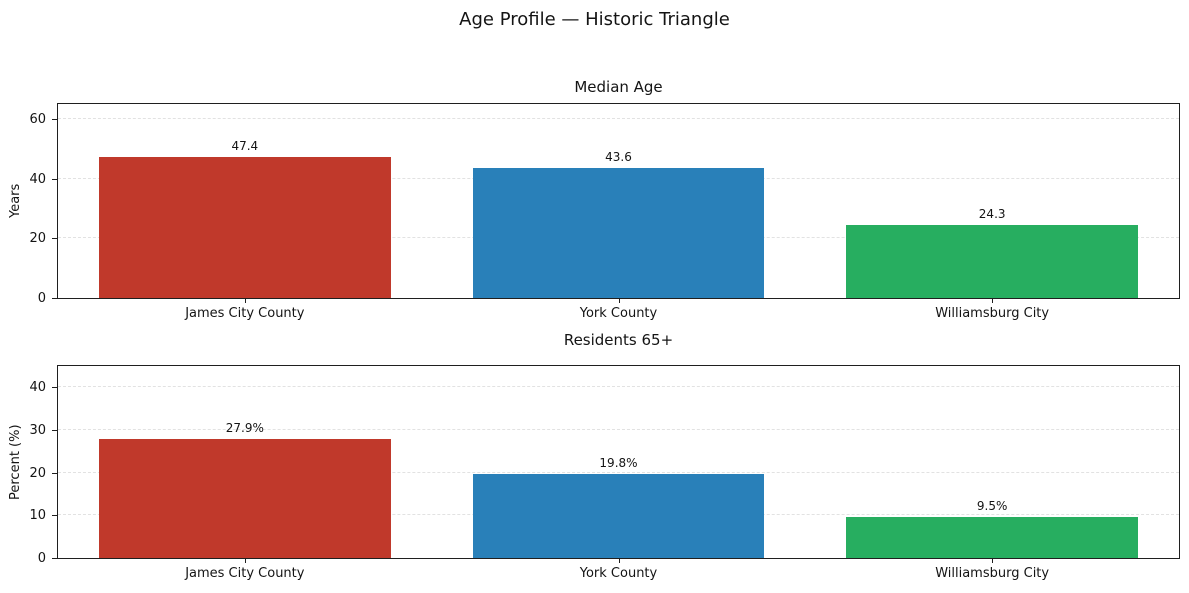  I want to click on bar-value-label: 24.3, so click(992, 214).